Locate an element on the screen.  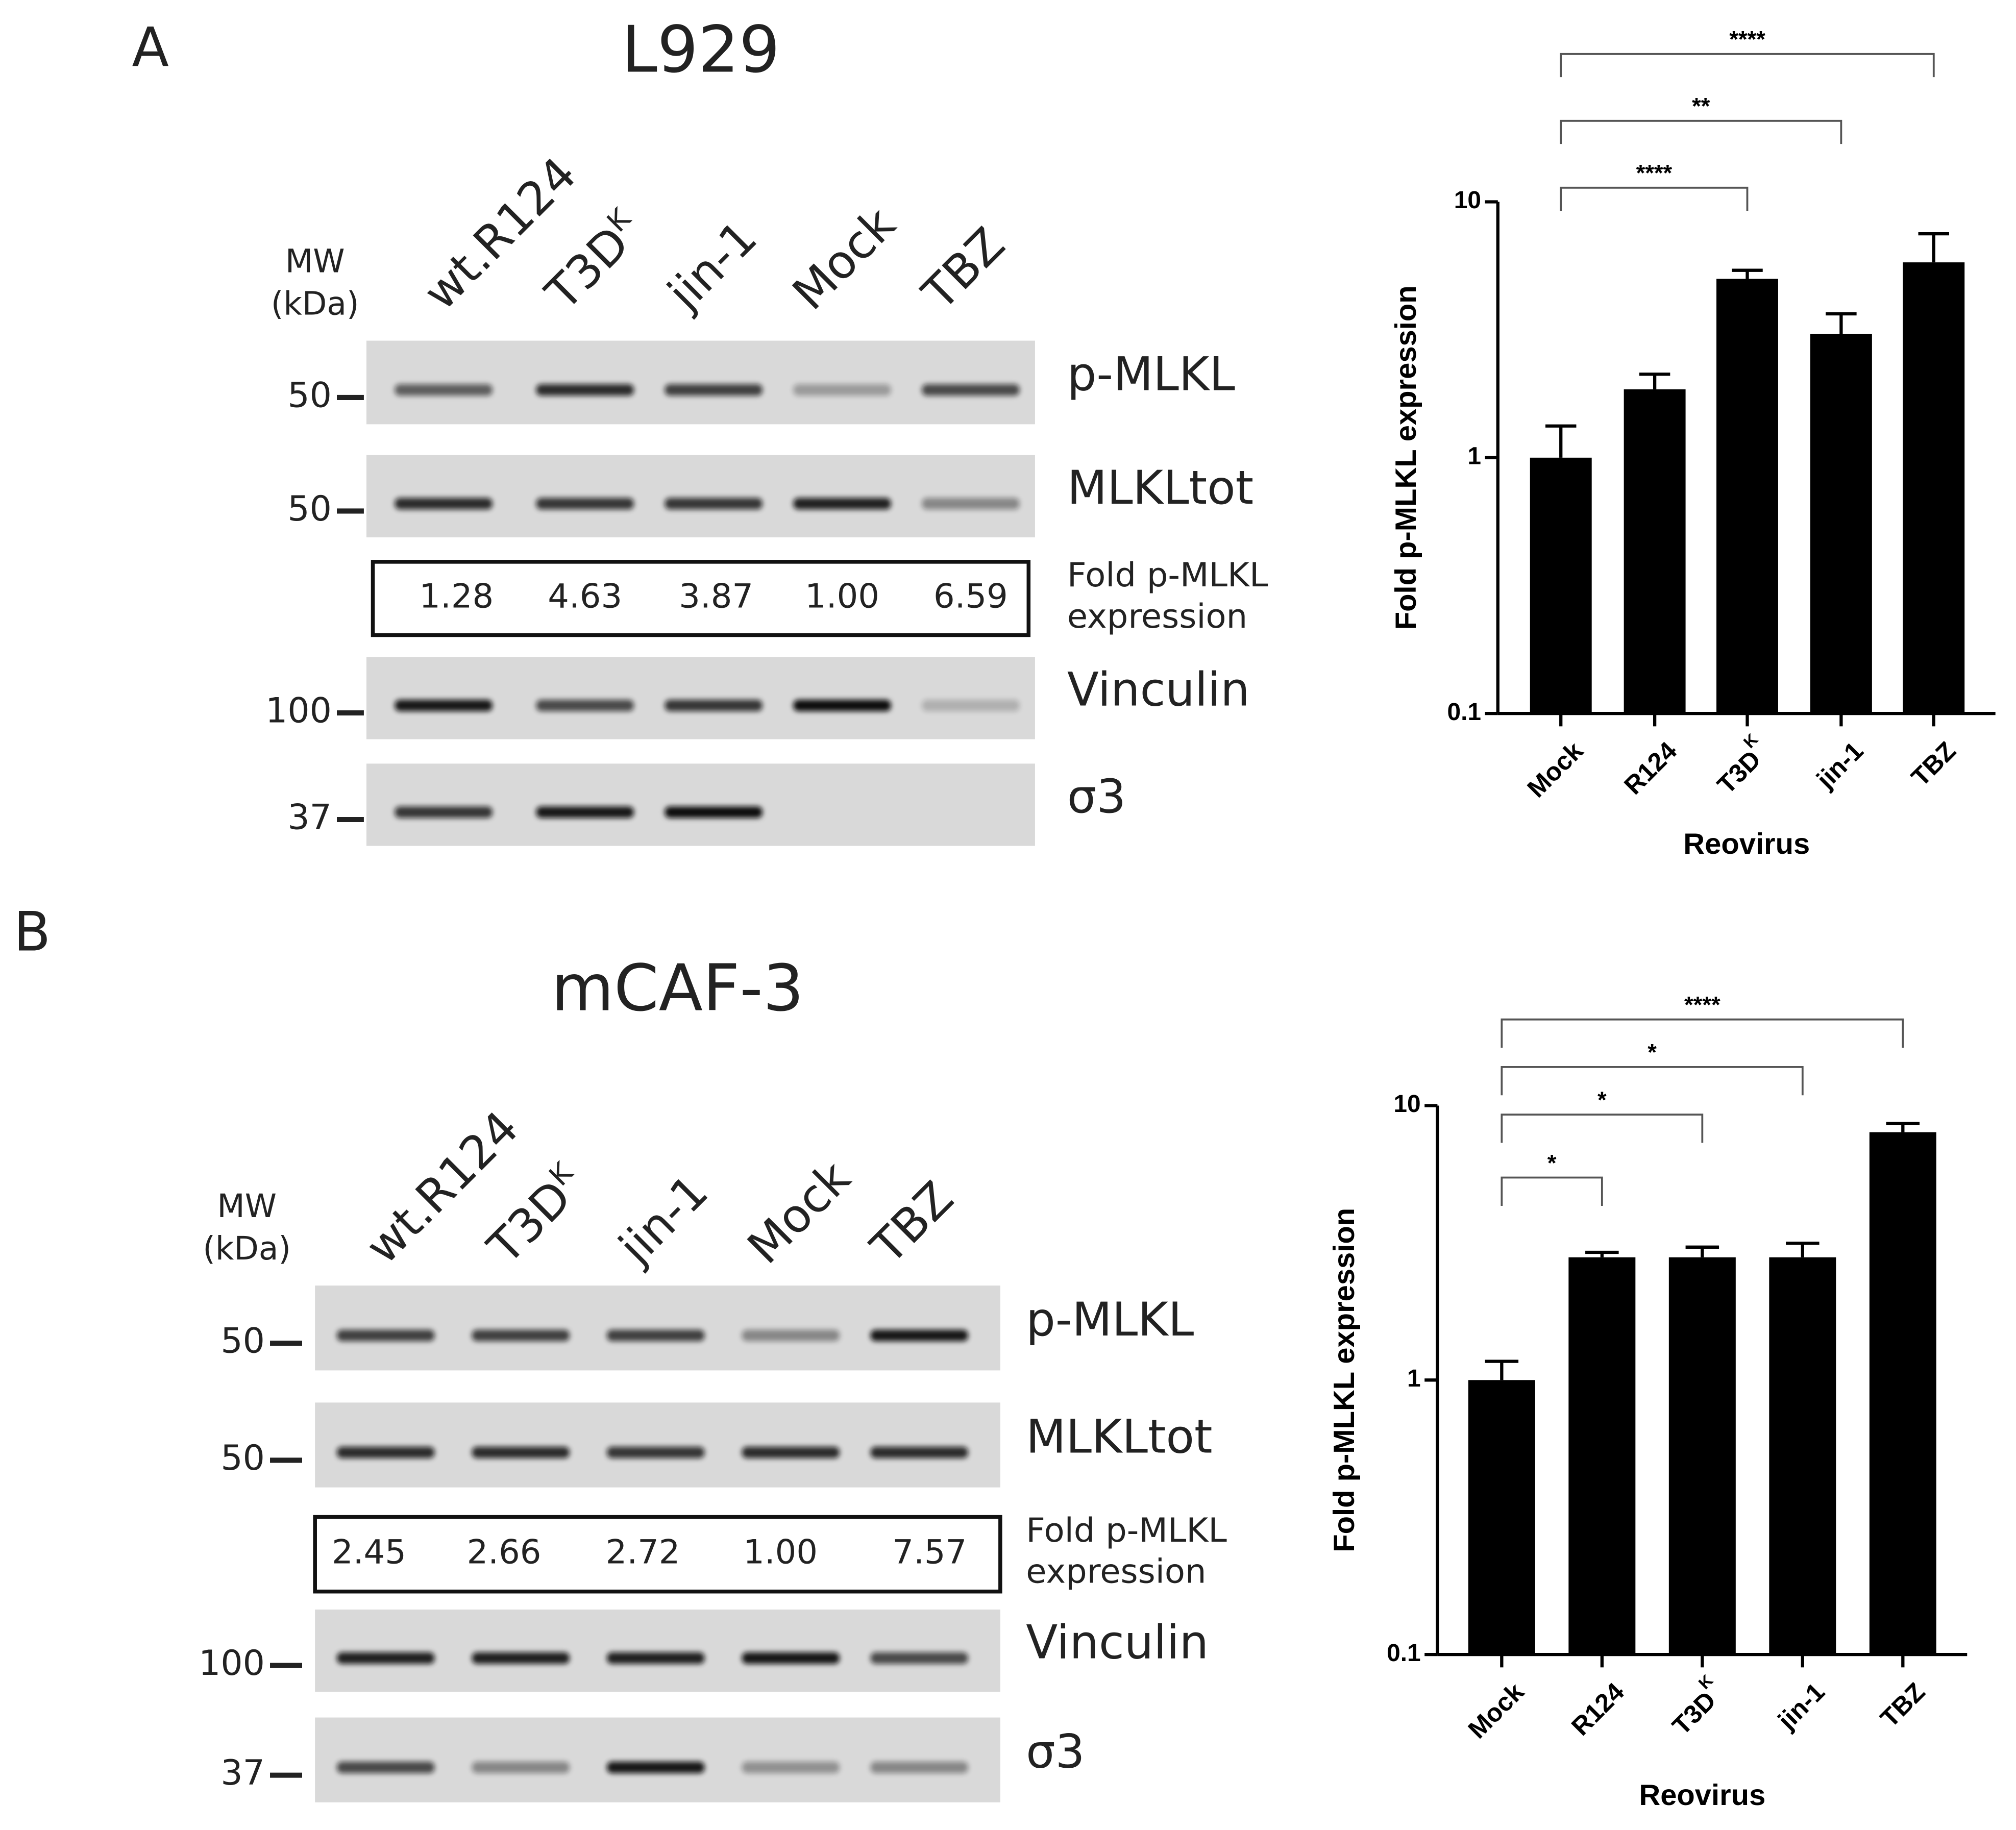
x-tick-label: R124 is located at coordinates (1597, 1709).